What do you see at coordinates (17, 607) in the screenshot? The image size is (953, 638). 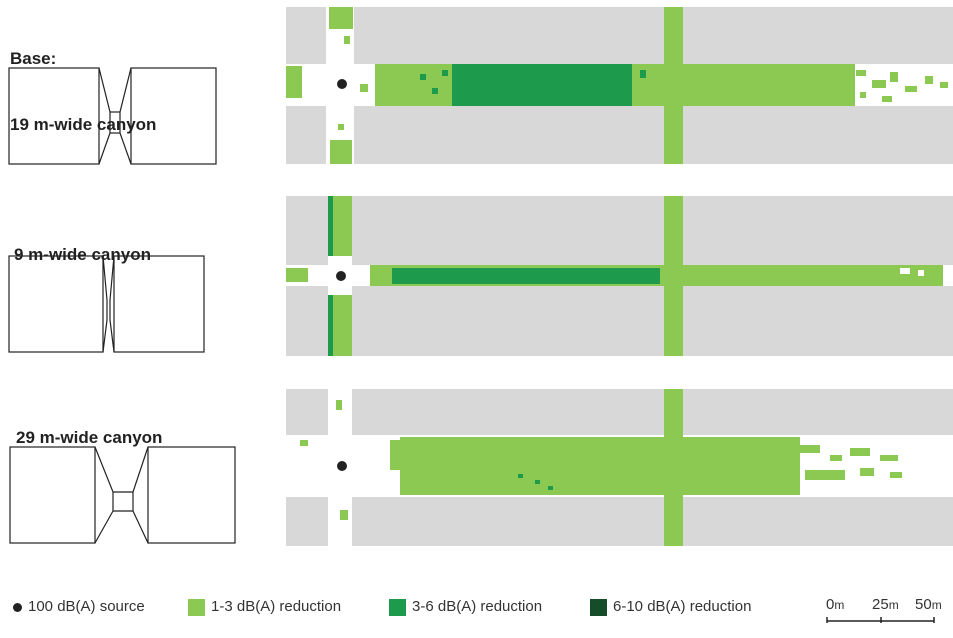 I see `source-dot-icon` at bounding box center [17, 607].